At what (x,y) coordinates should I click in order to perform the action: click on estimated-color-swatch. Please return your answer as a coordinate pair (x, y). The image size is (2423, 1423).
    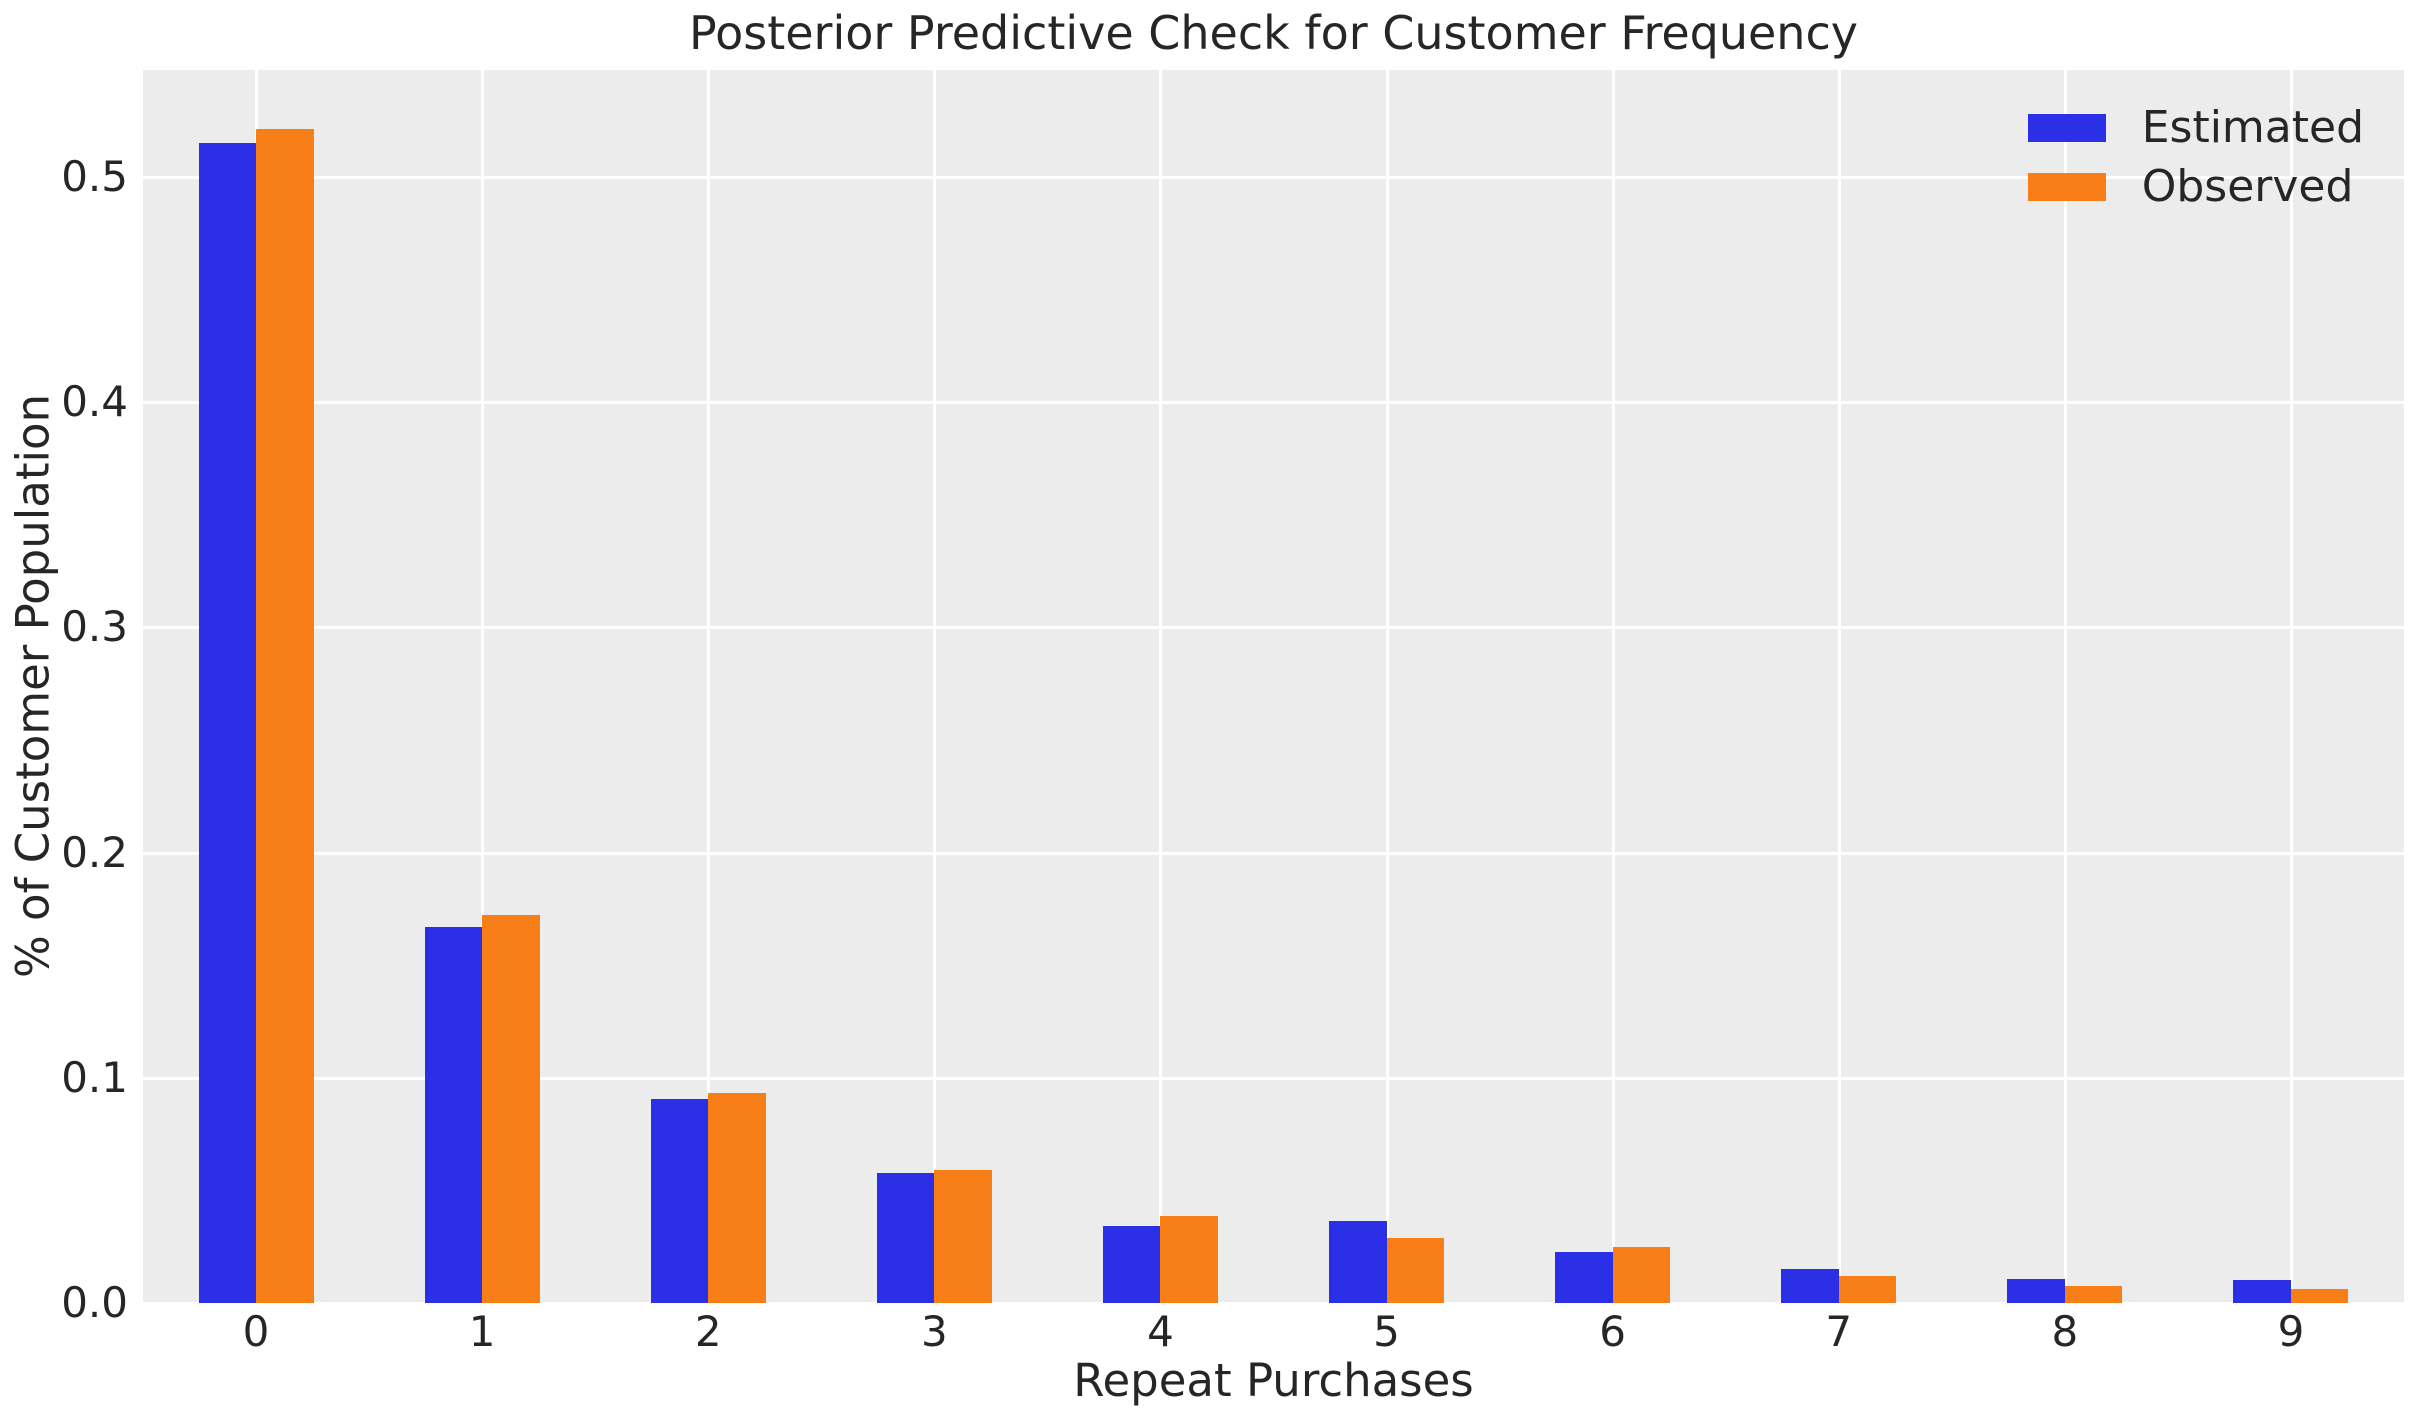
    Looking at the image, I should click on (2066, 127).